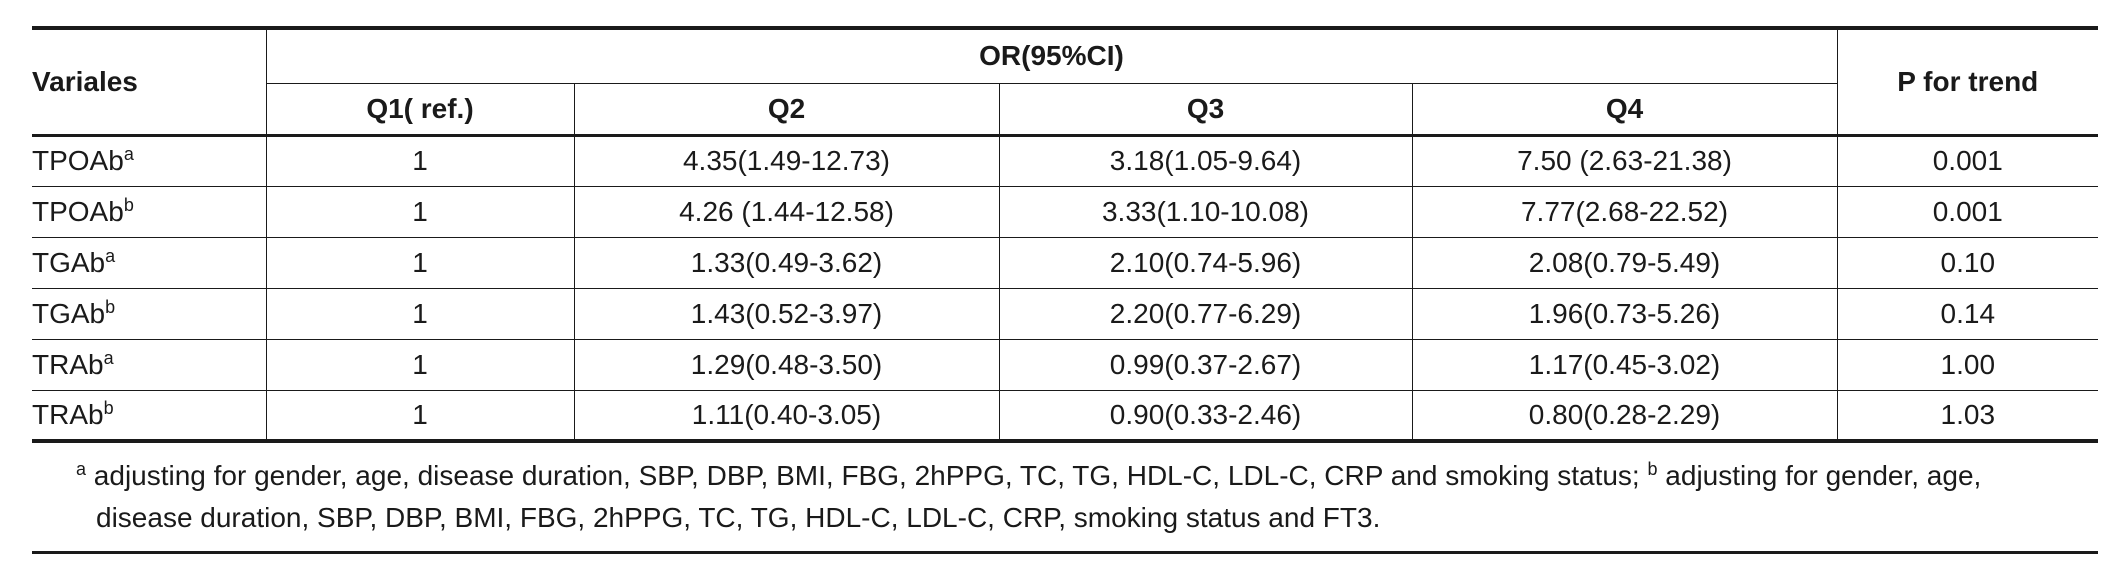 This screenshot has height=577, width=2127. What do you see at coordinates (1205, 160) in the screenshot?
I see `cell-q3: 3.18(1.05-9.64)` at bounding box center [1205, 160].